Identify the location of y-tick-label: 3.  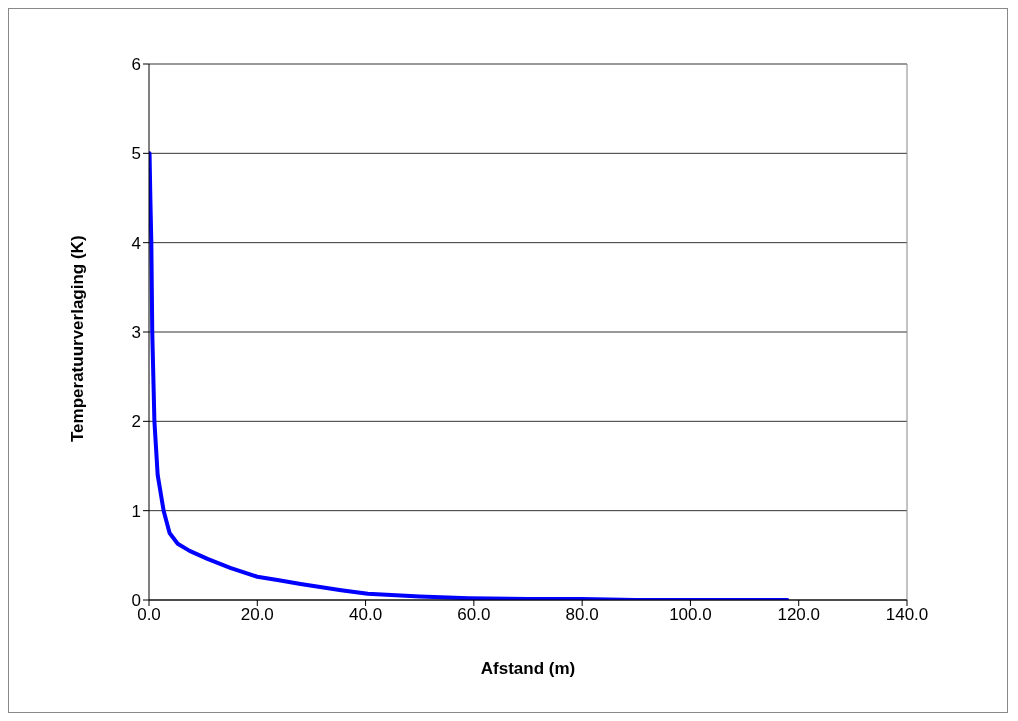
(136, 333).